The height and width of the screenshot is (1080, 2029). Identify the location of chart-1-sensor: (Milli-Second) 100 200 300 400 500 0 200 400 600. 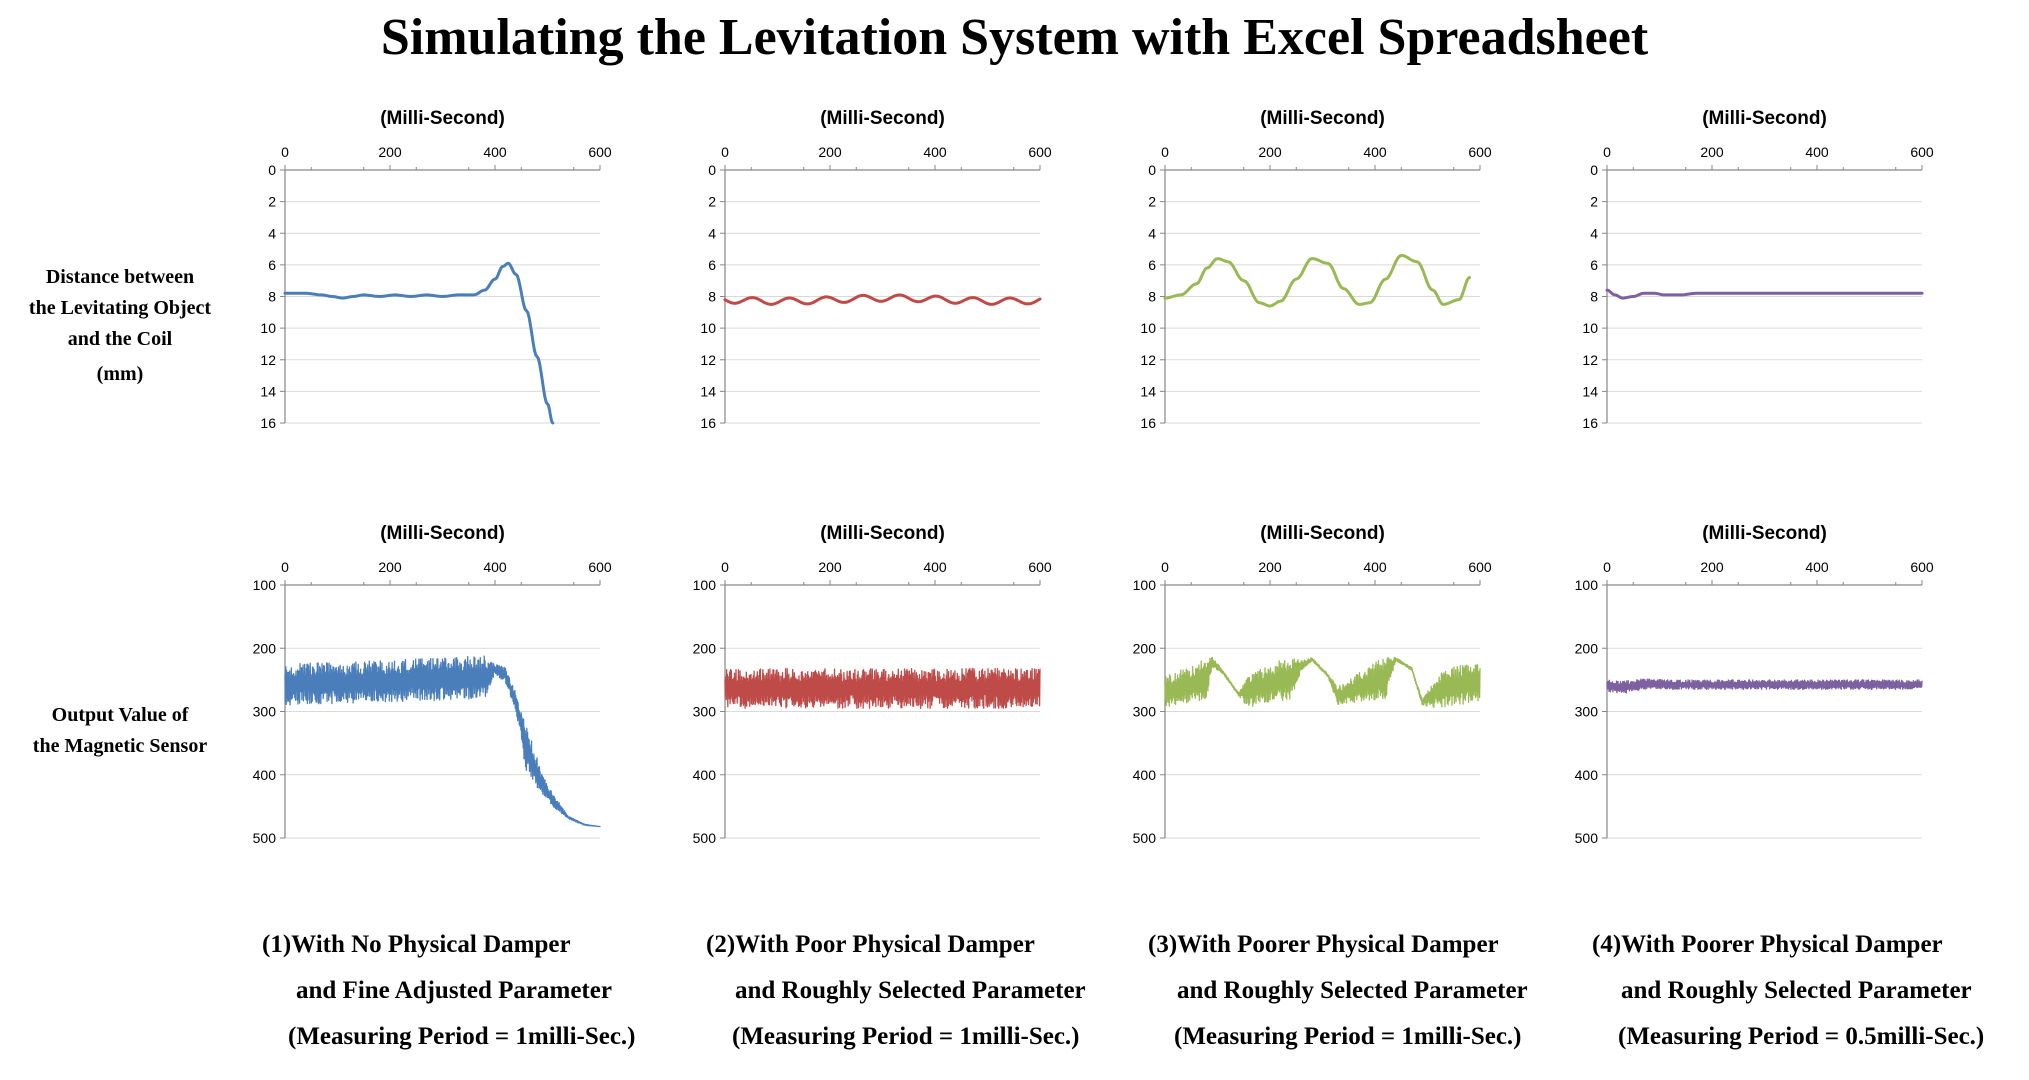
(432, 685).